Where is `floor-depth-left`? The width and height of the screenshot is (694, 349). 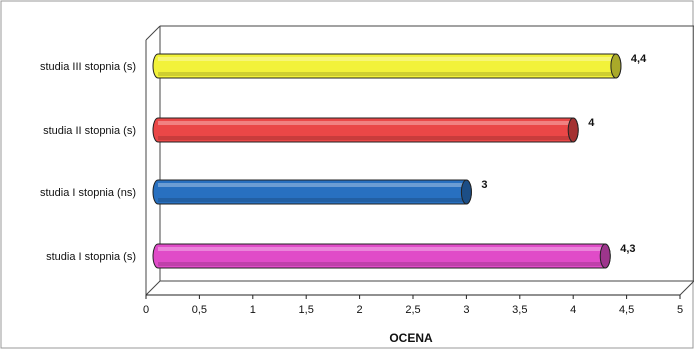 floor-depth-left is located at coordinates (153, 288).